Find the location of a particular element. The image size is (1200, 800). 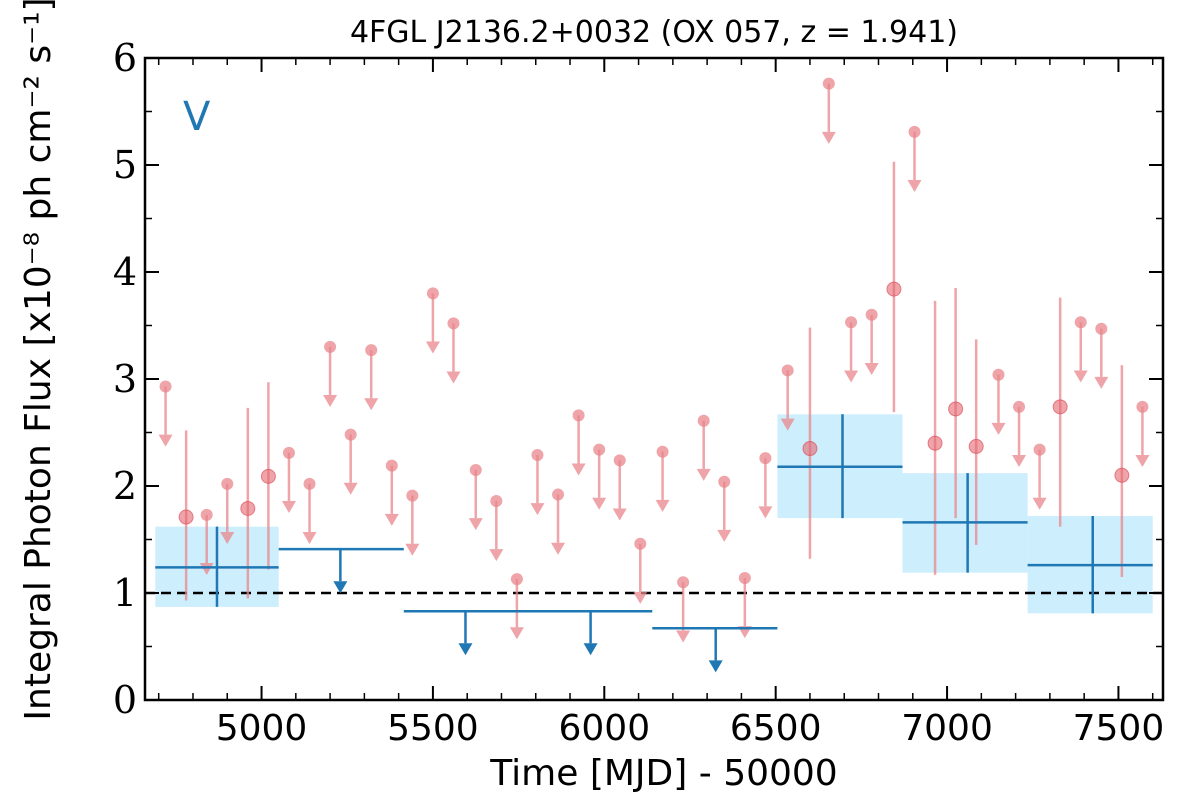

x-tick-label: 6500 is located at coordinates (776, 728).